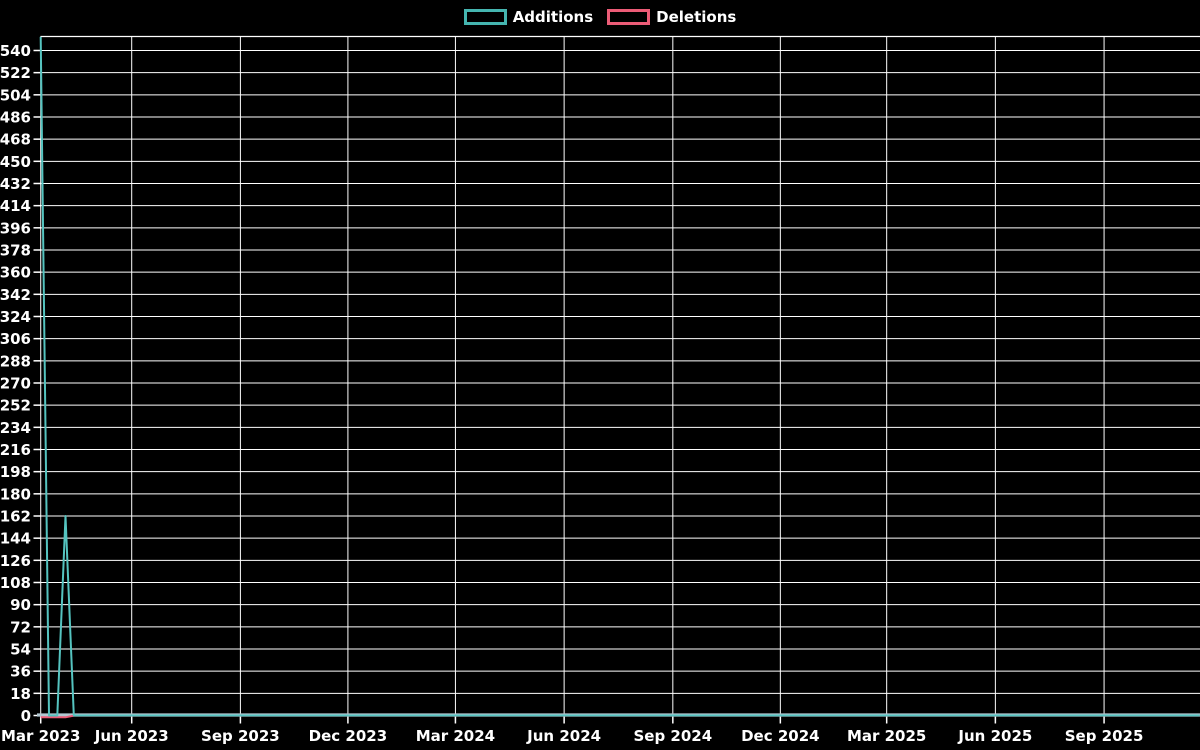 This screenshot has height=750, width=1200. Describe the element at coordinates (15, 295) in the screenshot. I see `y-axis-label: 342` at that location.